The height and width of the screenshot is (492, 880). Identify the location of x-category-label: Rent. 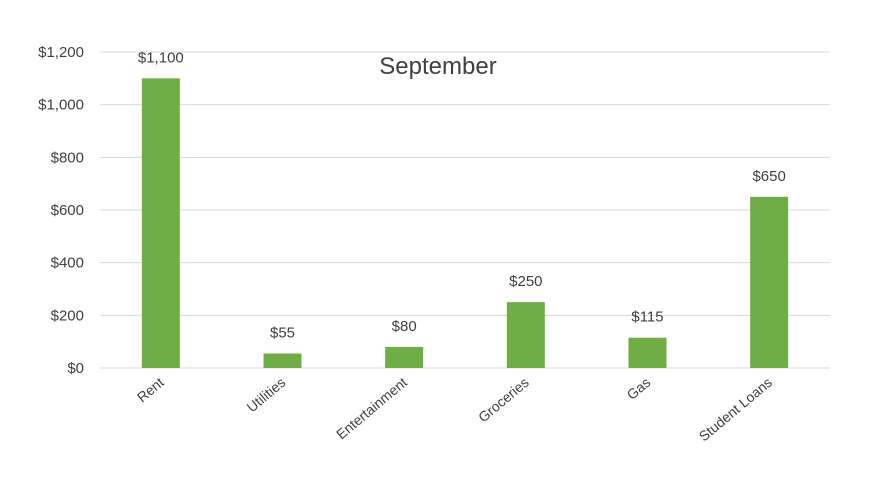
(150, 389).